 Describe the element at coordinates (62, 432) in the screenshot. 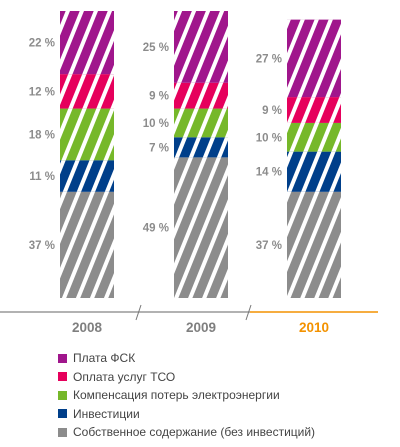

I see `legend-swatch-own-maintenance` at that location.